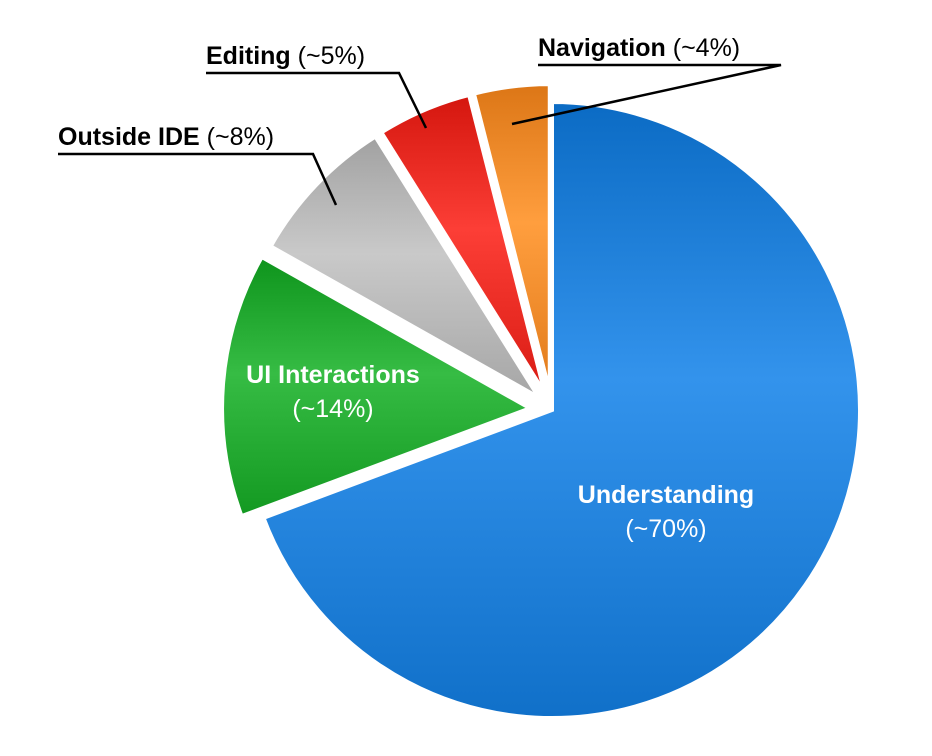 The image size is (932, 756). What do you see at coordinates (333, 375) in the screenshot?
I see `label-ui-interactions: UI Interactions` at bounding box center [333, 375].